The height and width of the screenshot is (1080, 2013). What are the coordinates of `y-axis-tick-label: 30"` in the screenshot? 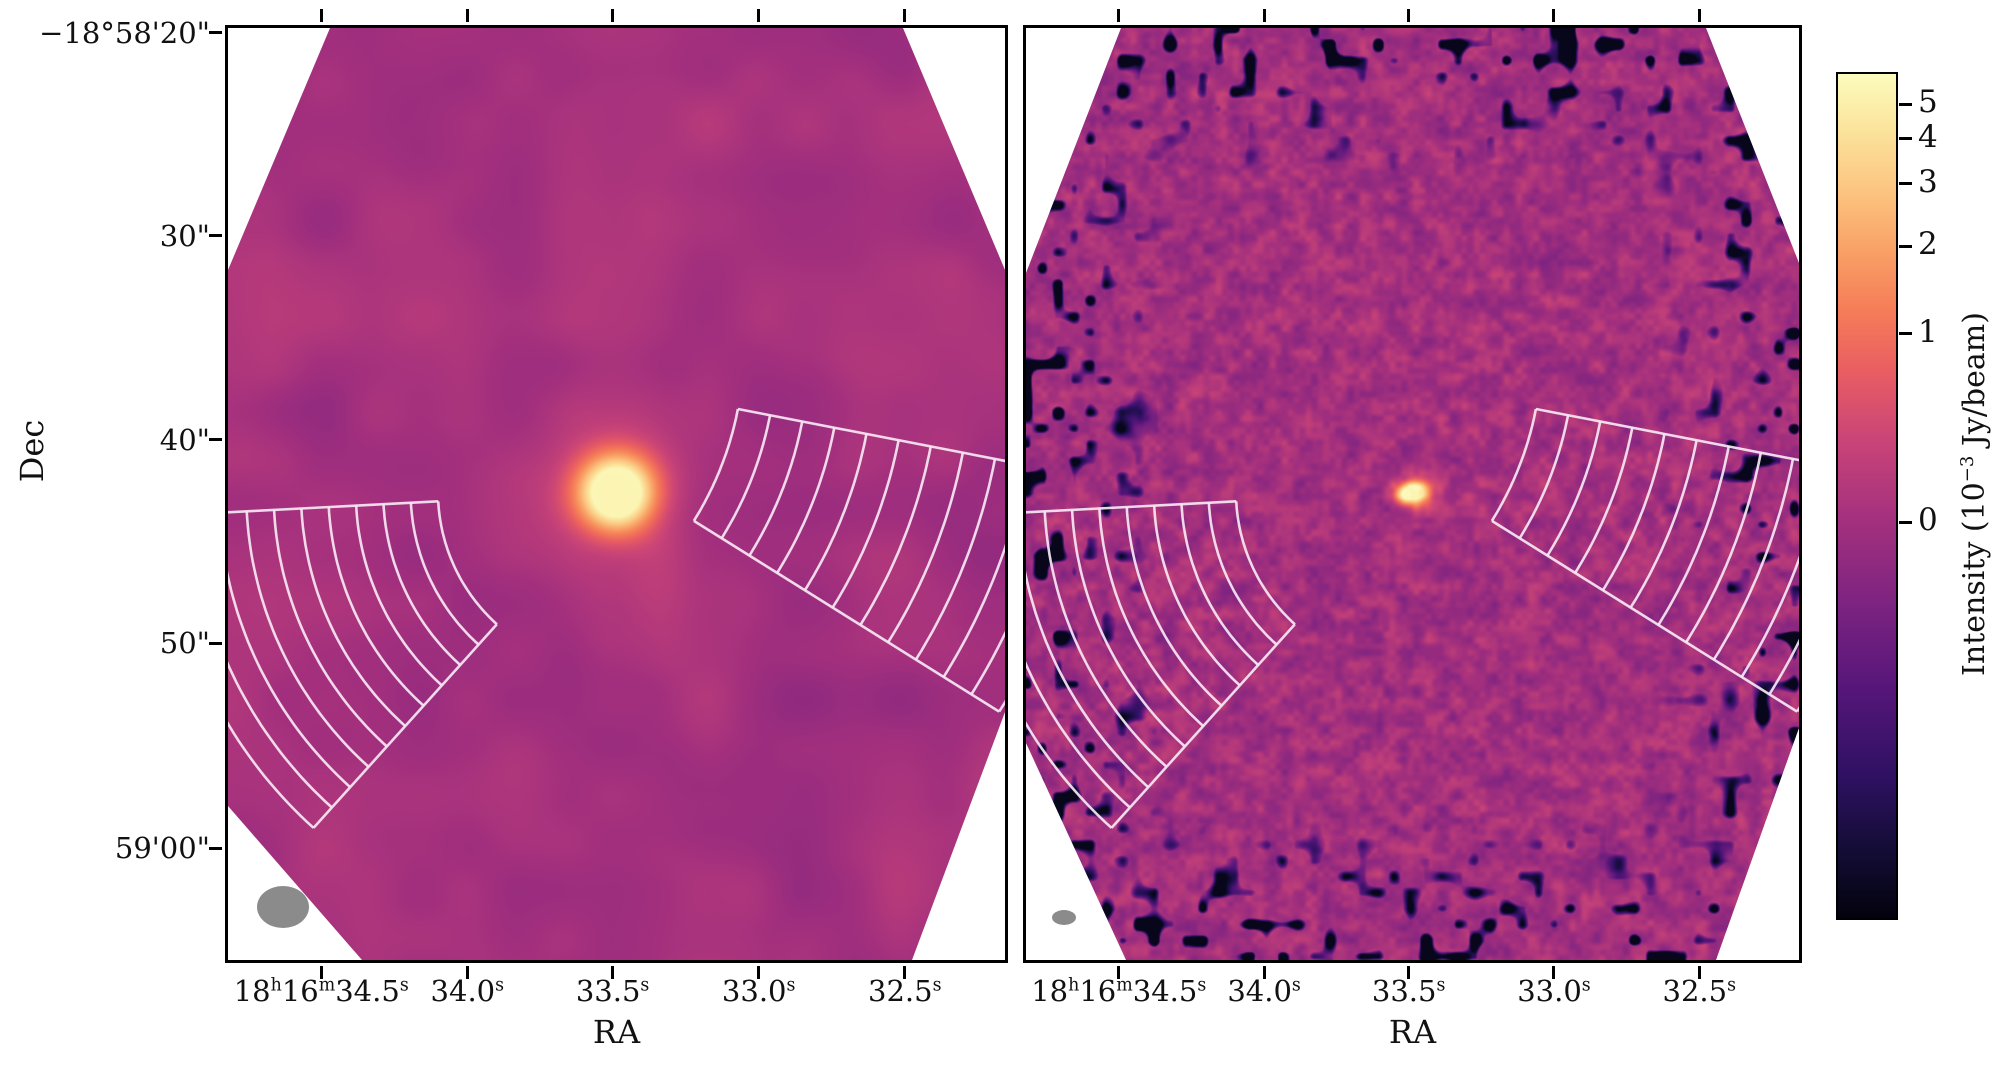 It's located at (184, 235).